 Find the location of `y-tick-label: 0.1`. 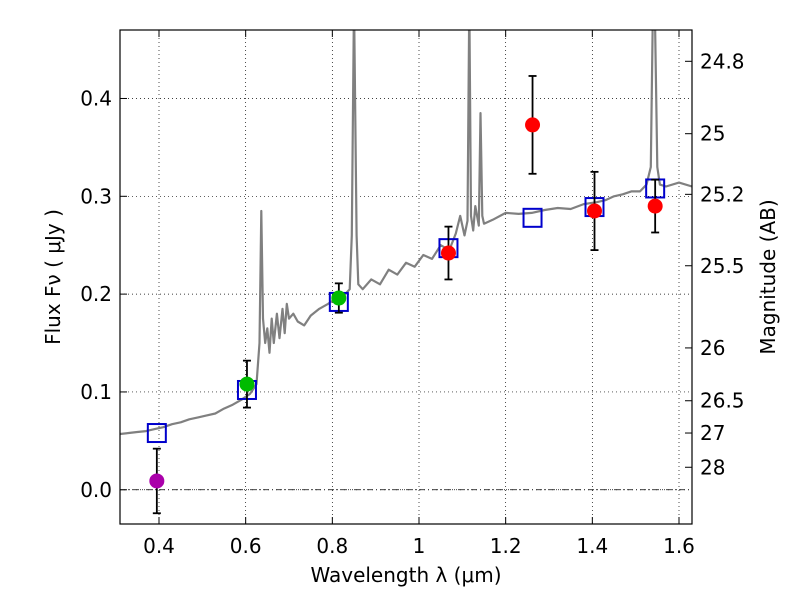

y-tick-label: 0.1 is located at coordinates (96, 392).